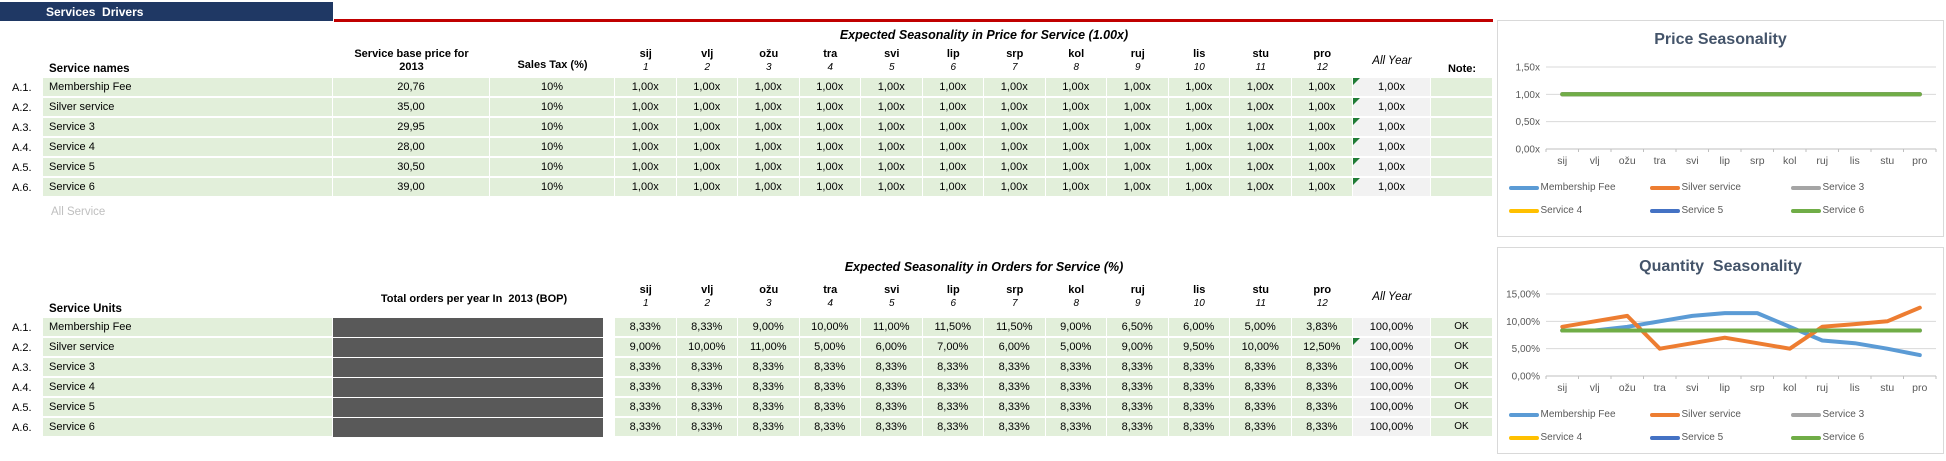 This screenshot has height=461, width=1946. I want to click on month-header: svi 5, so click(892, 61).